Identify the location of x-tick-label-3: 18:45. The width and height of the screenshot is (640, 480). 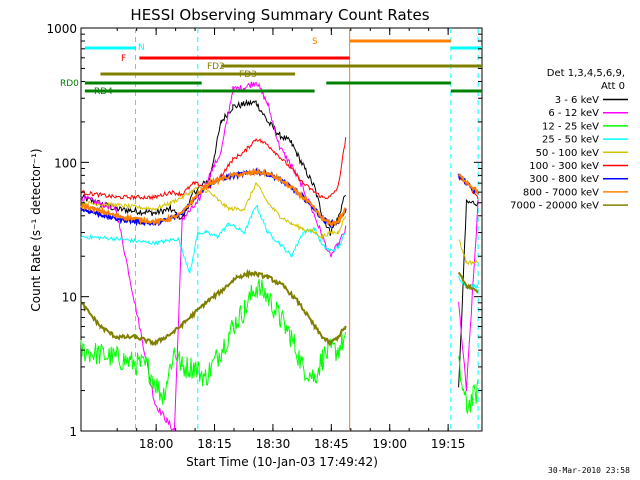
(331, 444).